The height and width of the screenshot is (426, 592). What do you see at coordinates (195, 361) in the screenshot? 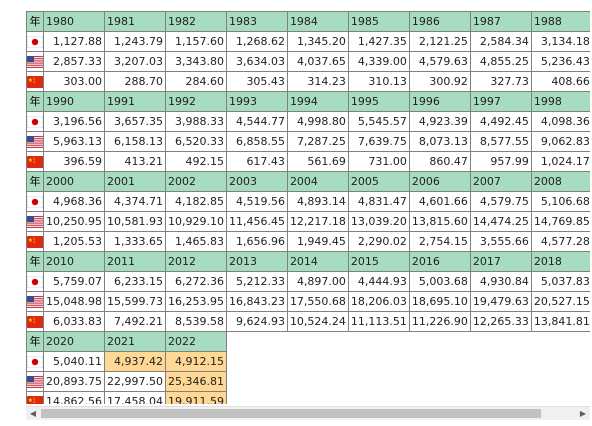
I see `gdp-value-cell: 4,912.15` at bounding box center [195, 361].